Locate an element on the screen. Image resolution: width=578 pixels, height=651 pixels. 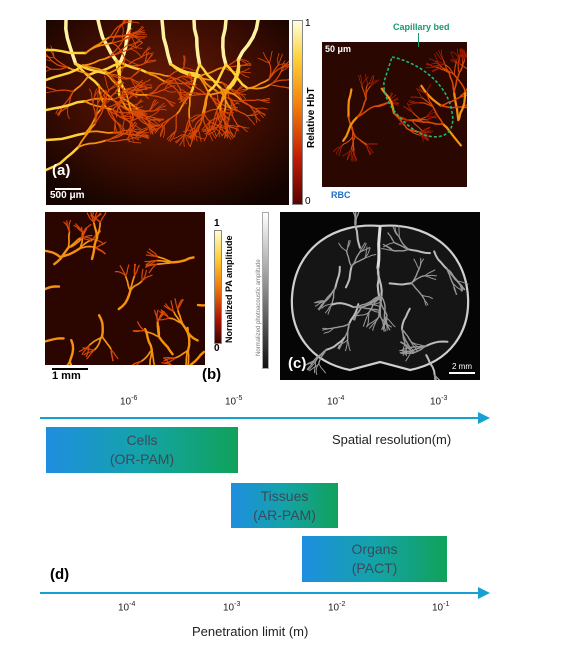
brain-vasculature-c is located at coordinates (380, 296).